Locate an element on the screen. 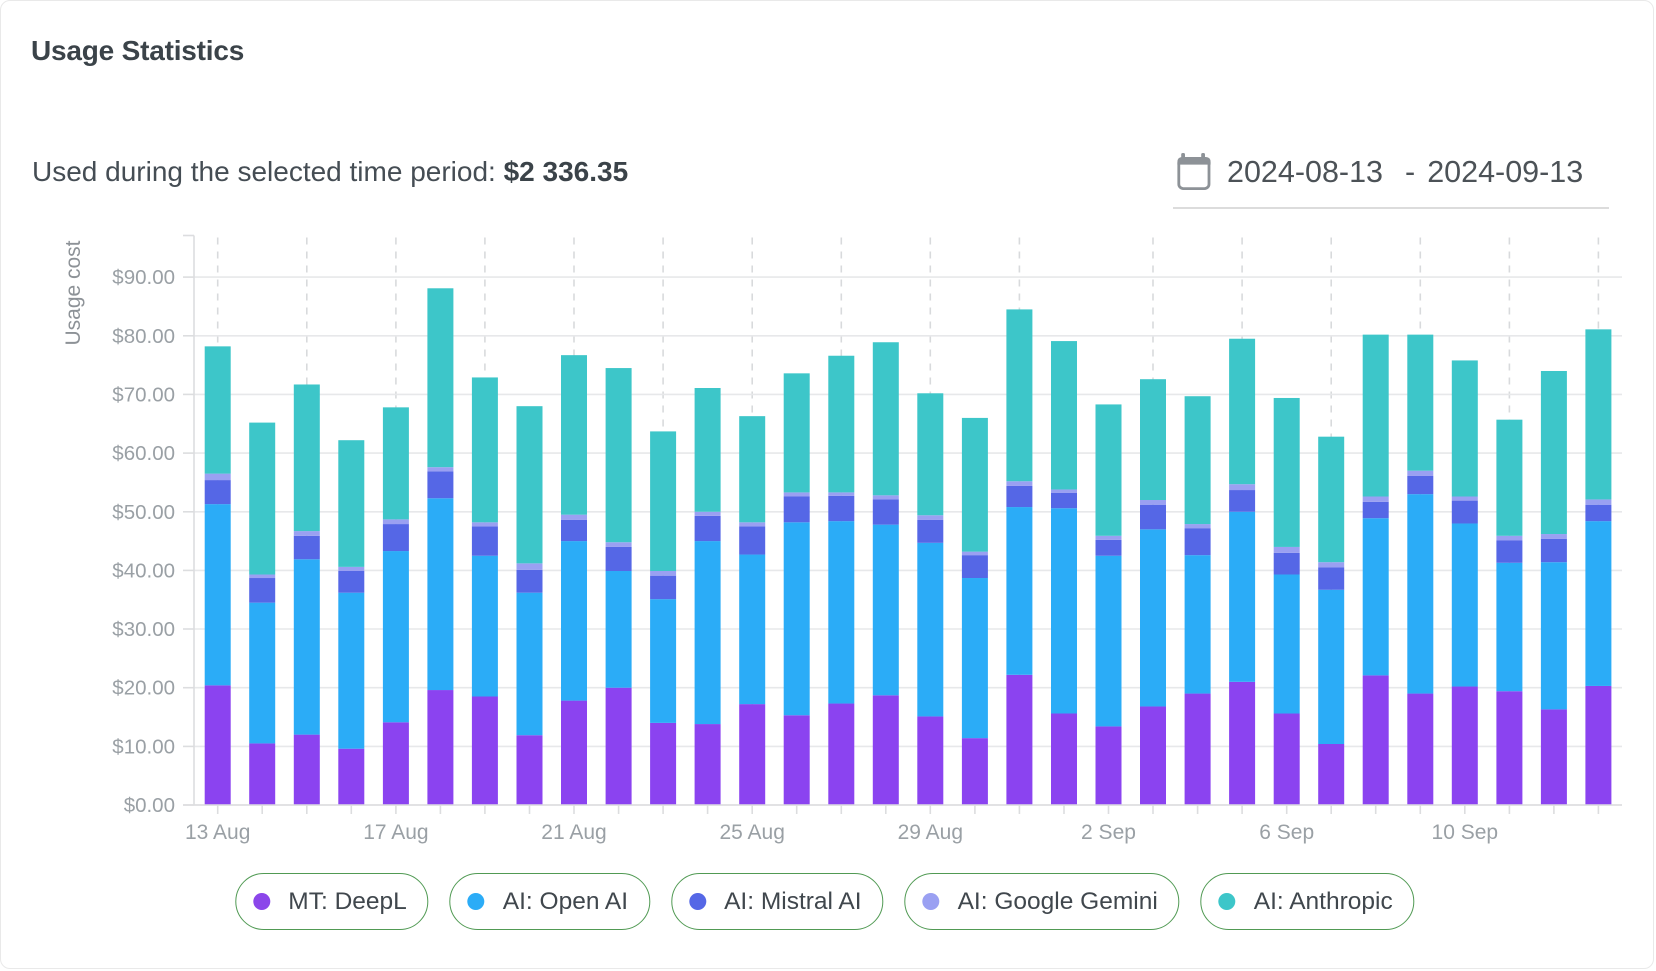 This screenshot has width=1656, height=971. svg-text: $70.00 is located at coordinates (143, 394).